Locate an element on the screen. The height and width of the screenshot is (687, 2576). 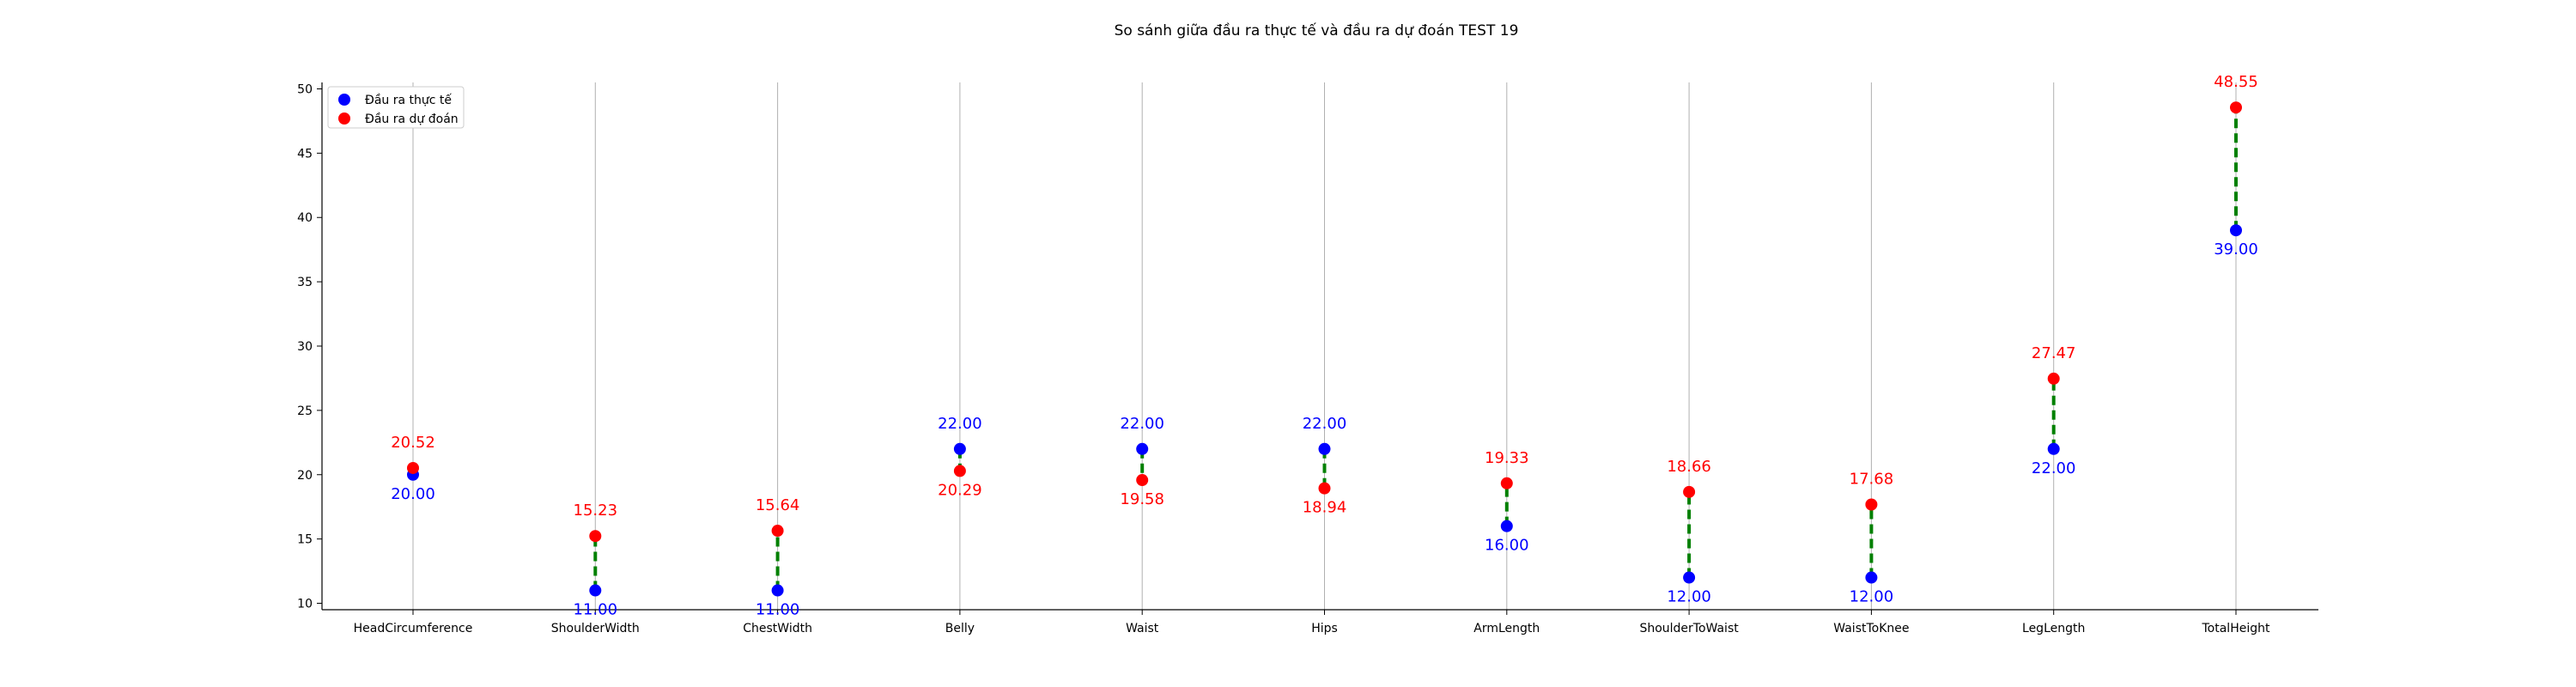
legend-label-predicted: Đầu ra dự đoán is located at coordinates (412, 119).